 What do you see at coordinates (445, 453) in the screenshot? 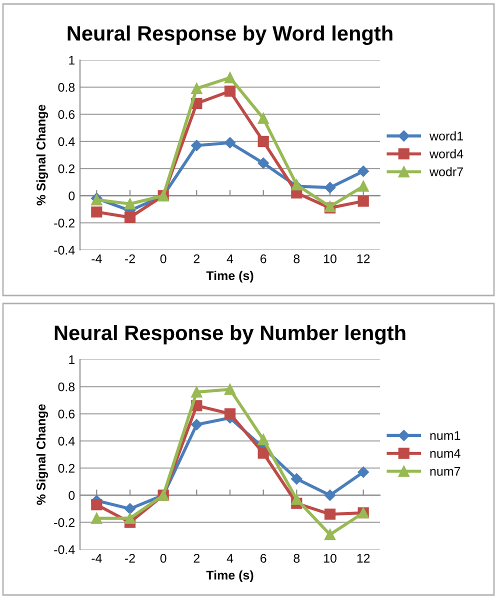
I see `legend-label: num4` at bounding box center [445, 453].